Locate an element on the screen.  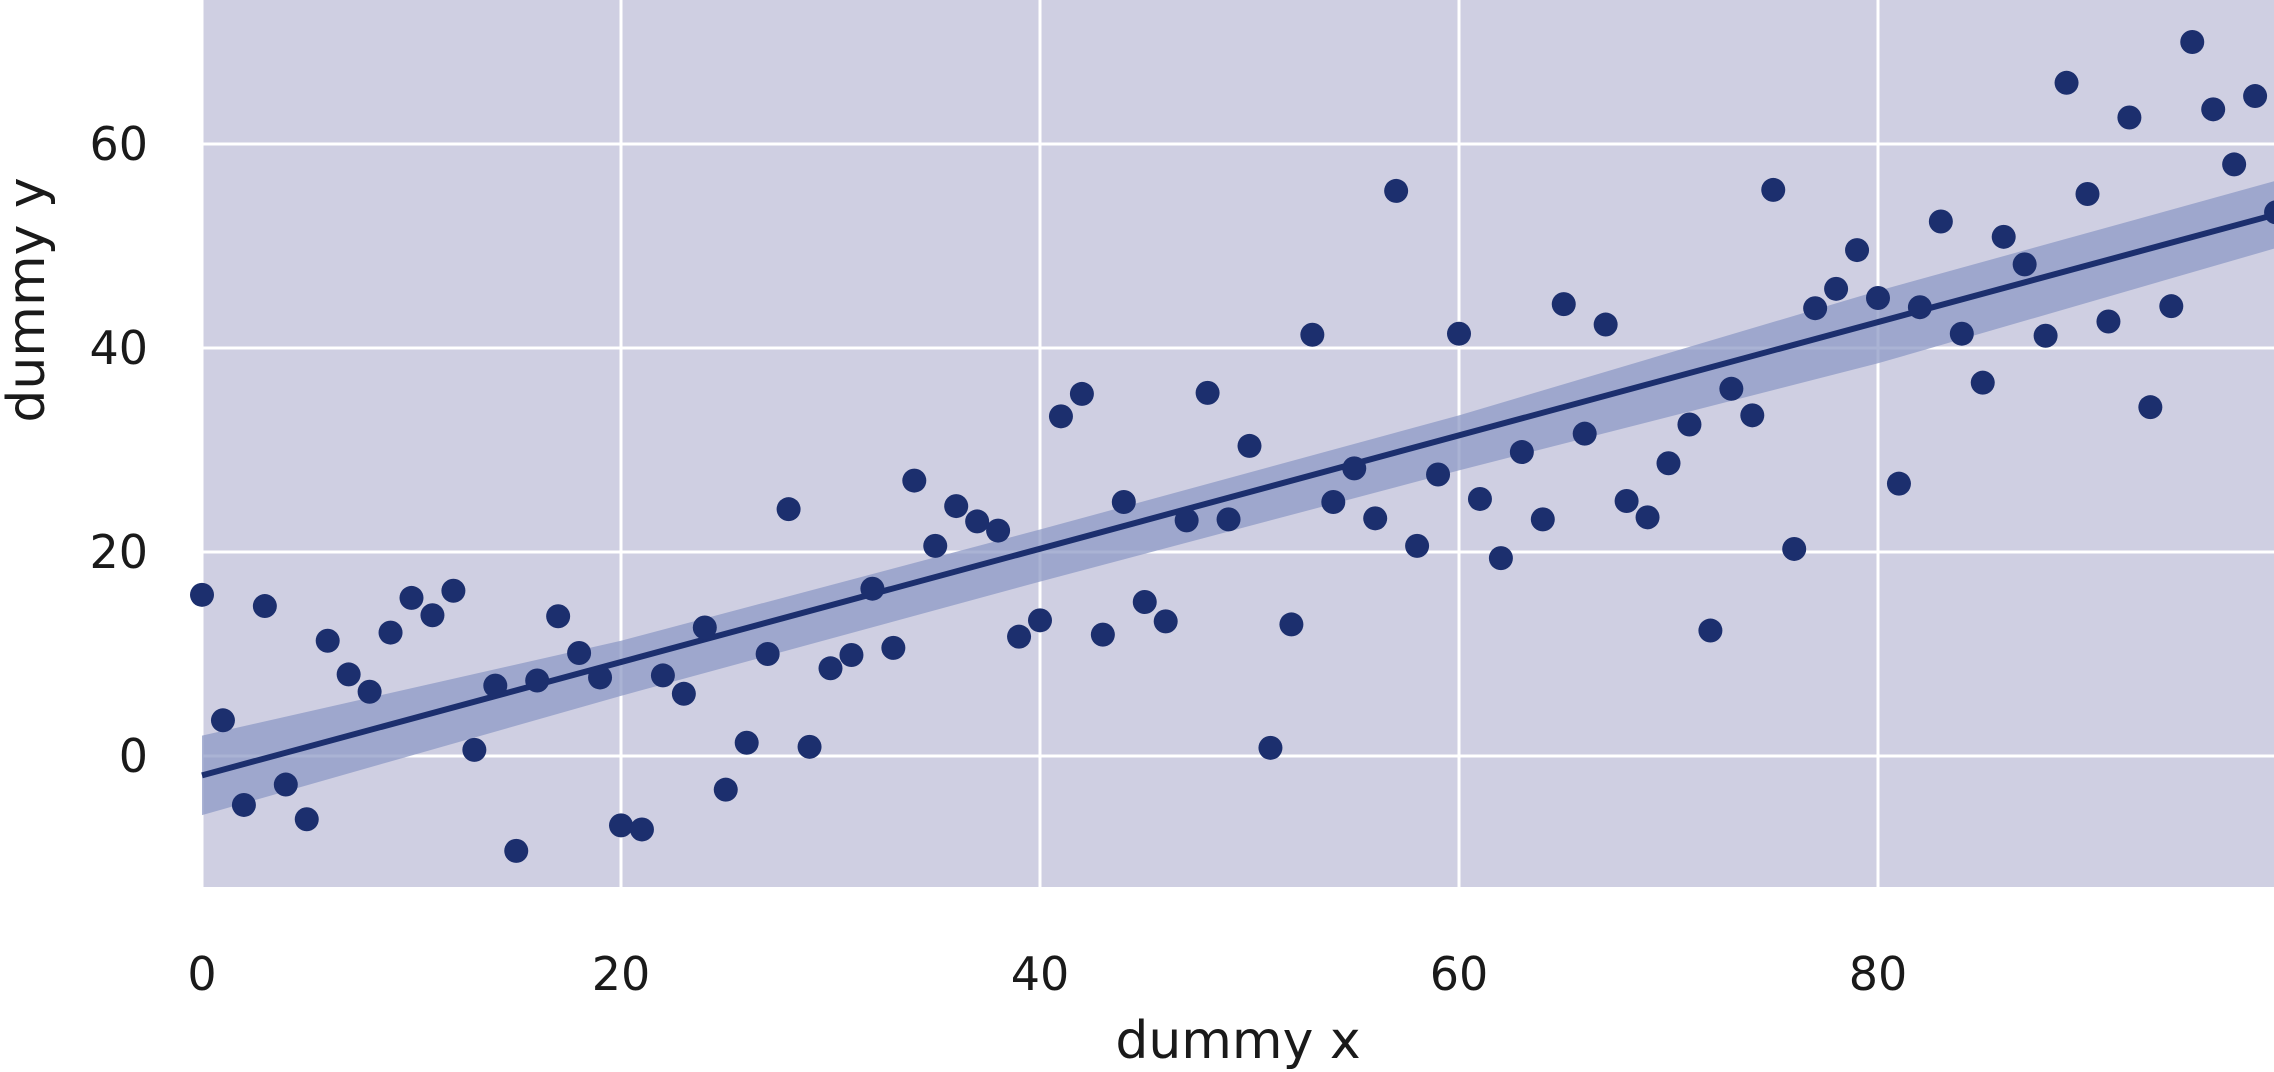
x-tick-label: 0 is located at coordinates (201, 974).